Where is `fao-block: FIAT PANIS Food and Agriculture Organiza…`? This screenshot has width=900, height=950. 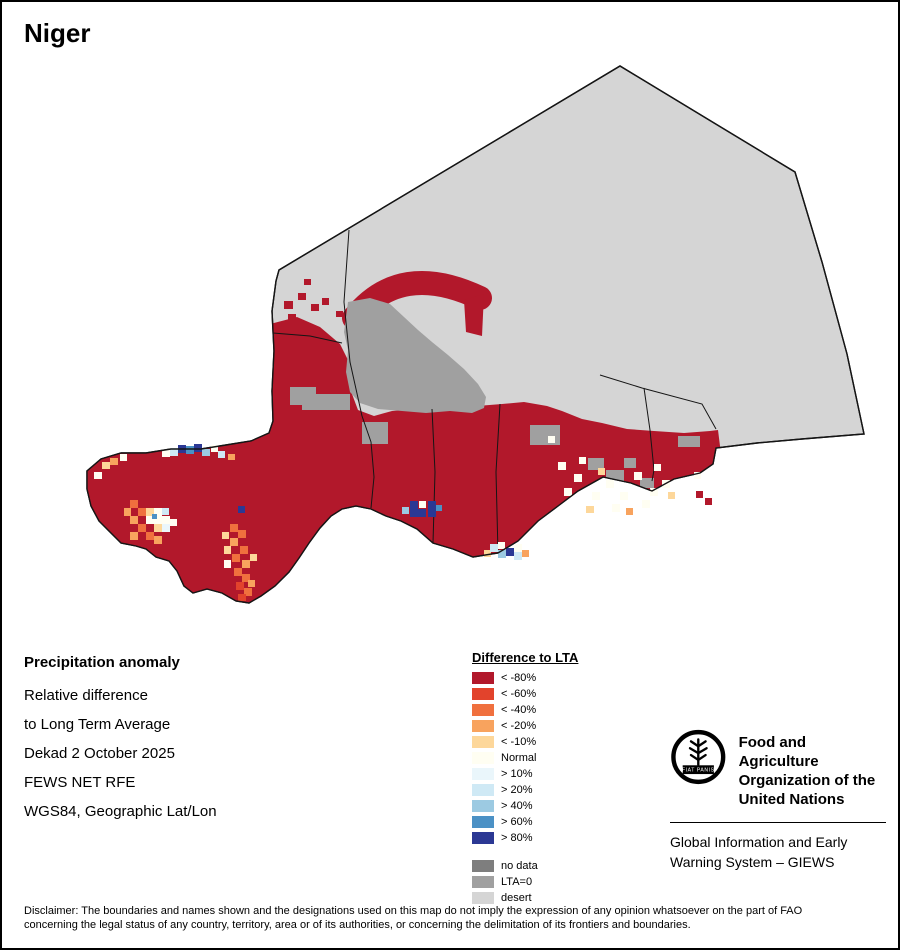
fao-block: FIAT PANIS Food and Agriculture Organiza… is located at coordinates (778, 800).